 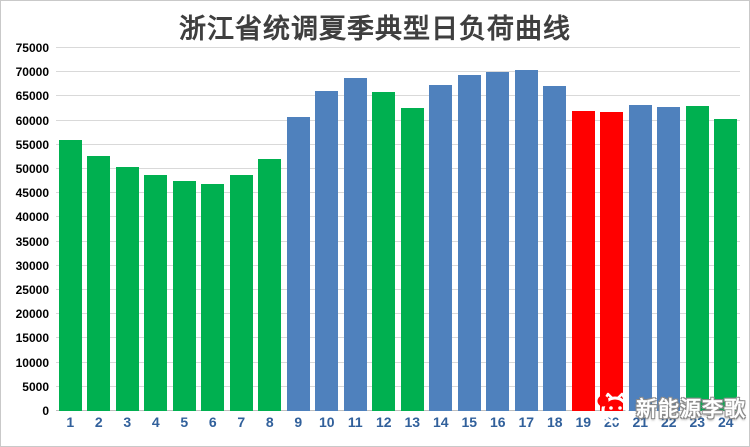 What do you see at coordinates (697, 422) in the screenshot?
I see `x-tick-label-23: 23` at bounding box center [697, 422].